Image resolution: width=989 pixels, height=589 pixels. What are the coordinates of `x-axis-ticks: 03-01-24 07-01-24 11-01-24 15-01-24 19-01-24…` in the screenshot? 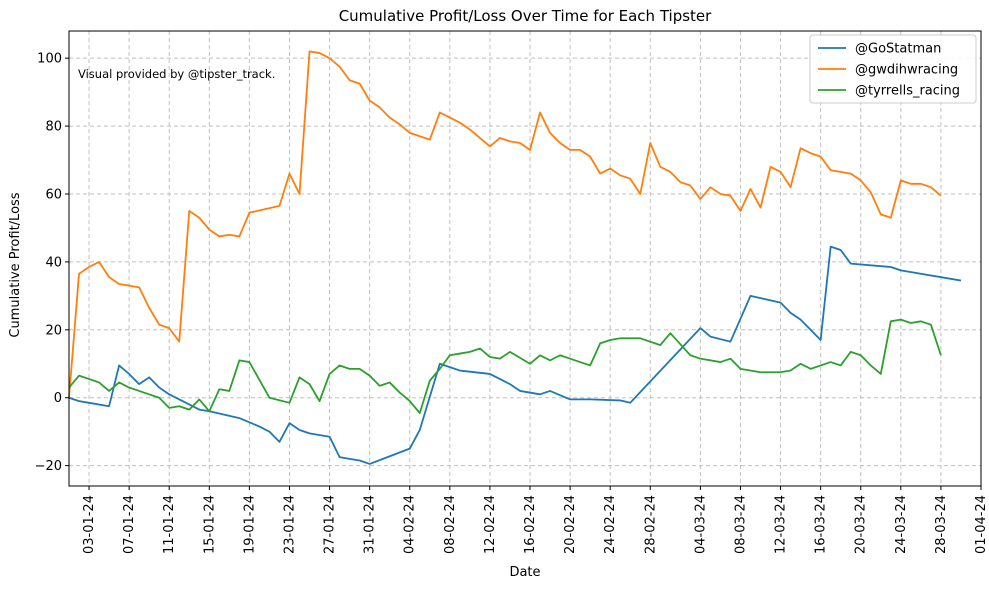 It's located at (535, 520).